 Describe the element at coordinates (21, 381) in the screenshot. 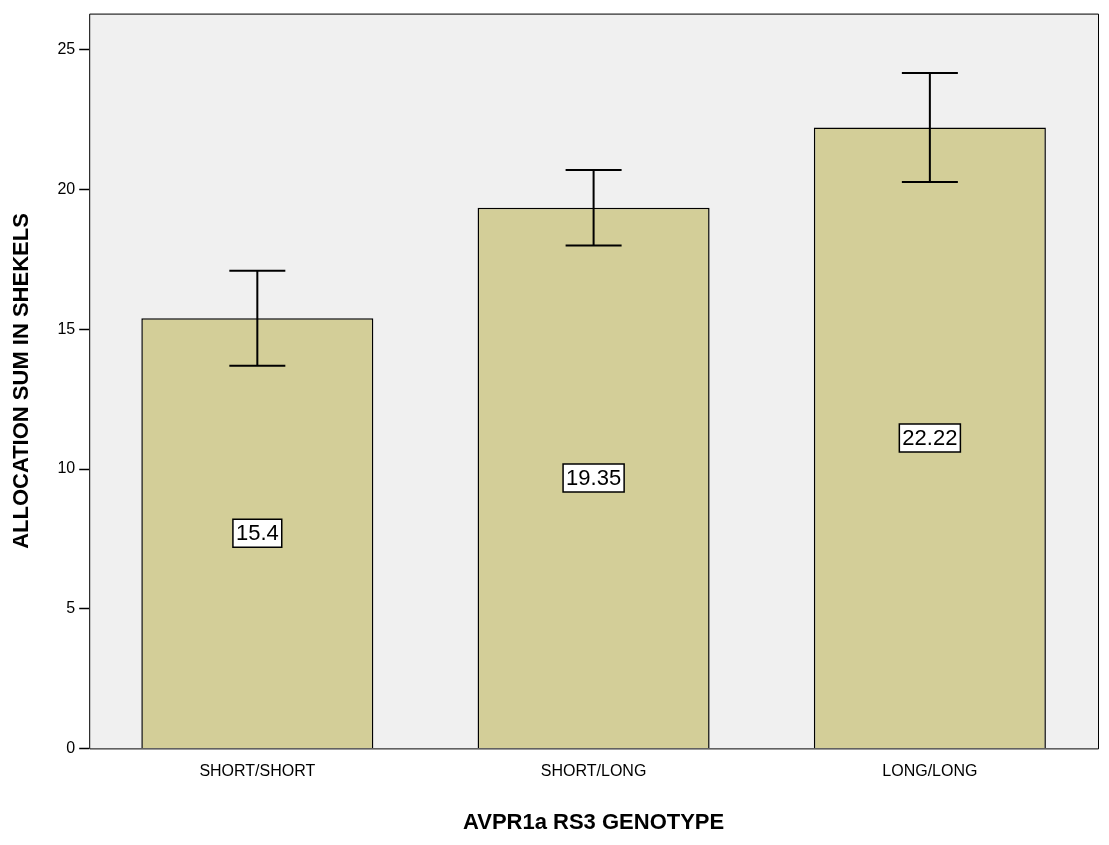

I see `y-axis-title: ALLOCATION SUM IN SHEKELS` at that location.